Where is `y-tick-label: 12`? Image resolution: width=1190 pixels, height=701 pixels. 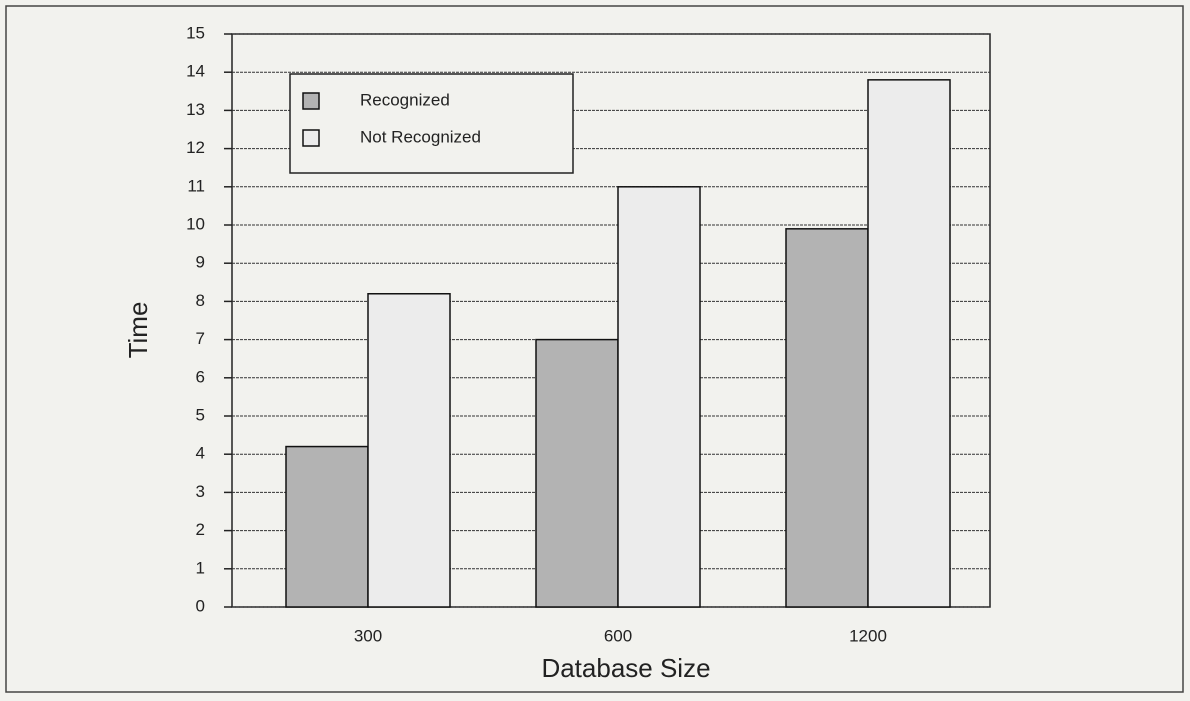
y-tick-label: 12 is located at coordinates (195, 147).